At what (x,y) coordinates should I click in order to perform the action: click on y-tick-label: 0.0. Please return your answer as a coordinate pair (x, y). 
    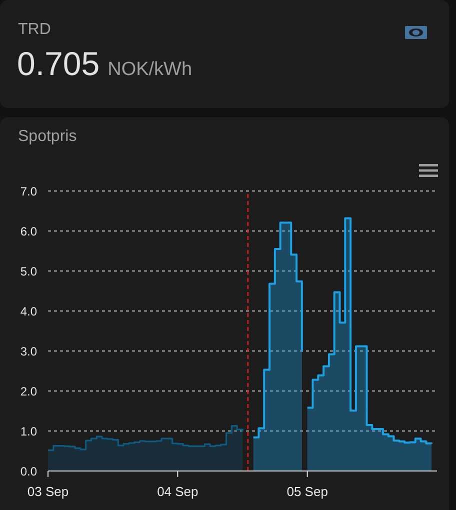
    Looking at the image, I should click on (29, 471).